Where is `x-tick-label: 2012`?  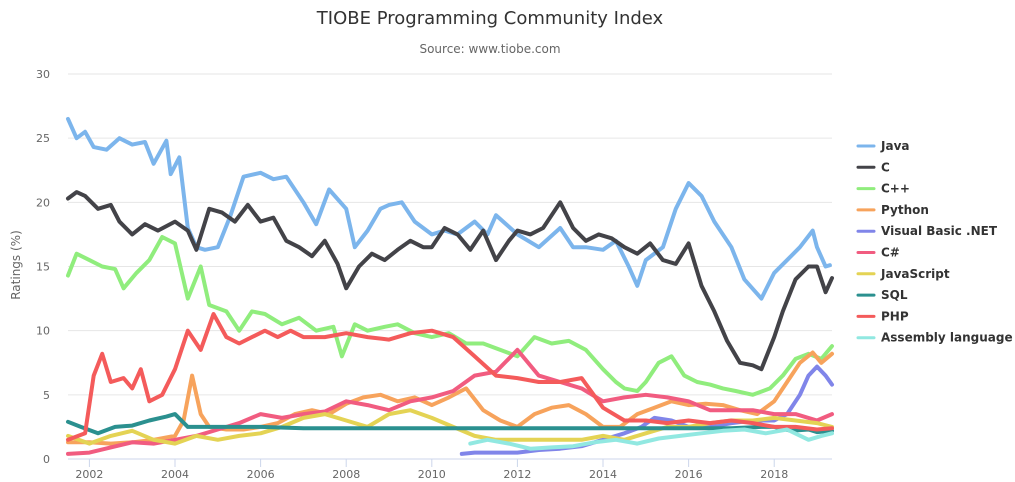
x-tick-label: 2012 is located at coordinates (517, 474).